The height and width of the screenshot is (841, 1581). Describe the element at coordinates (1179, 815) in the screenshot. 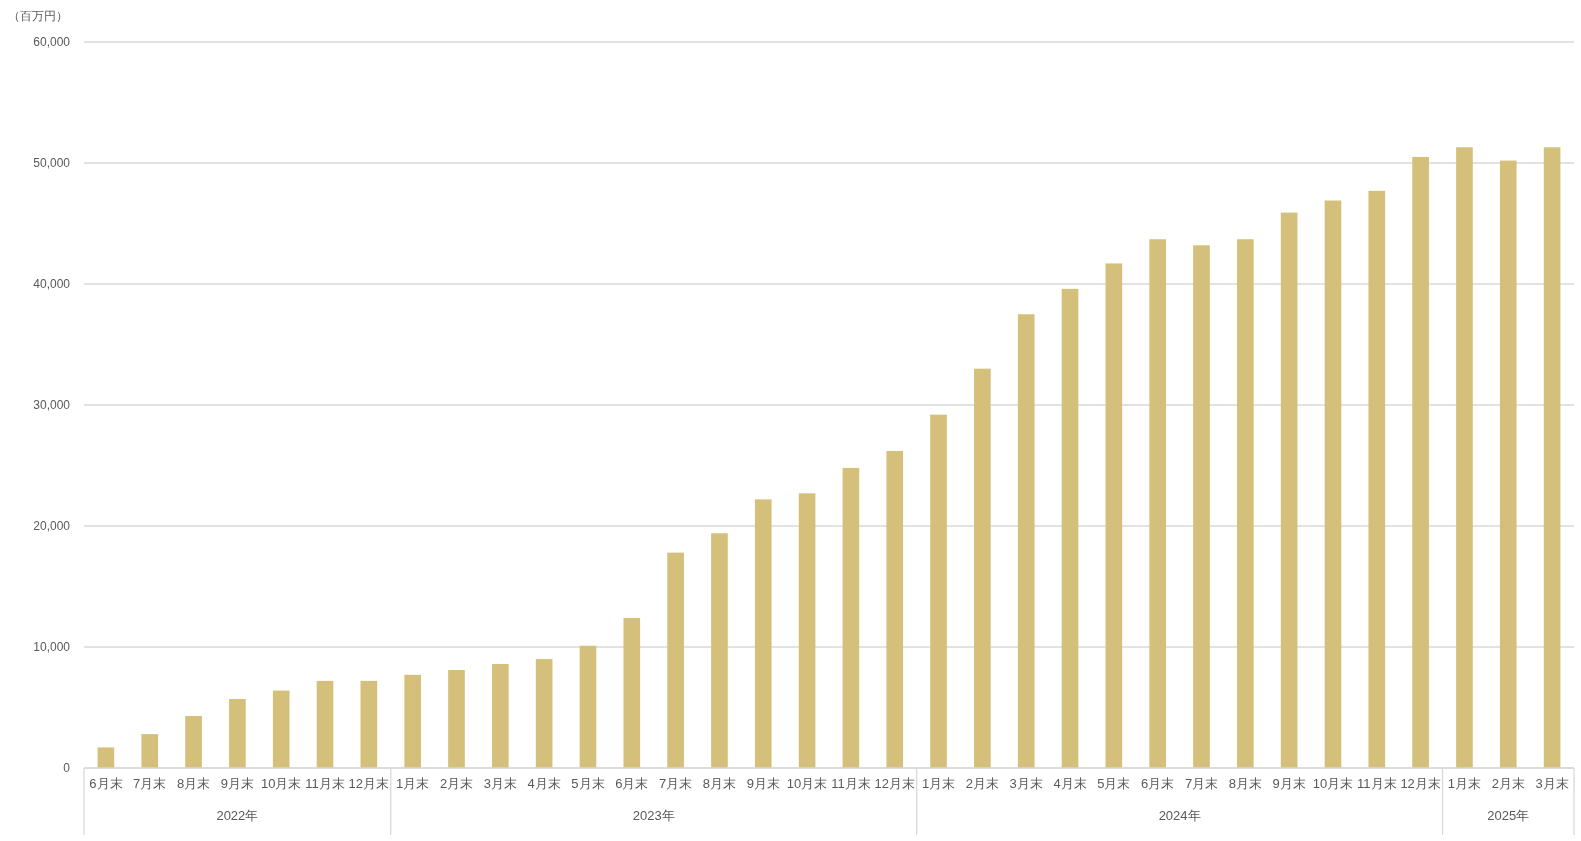

I see `text: 2024年` at that location.